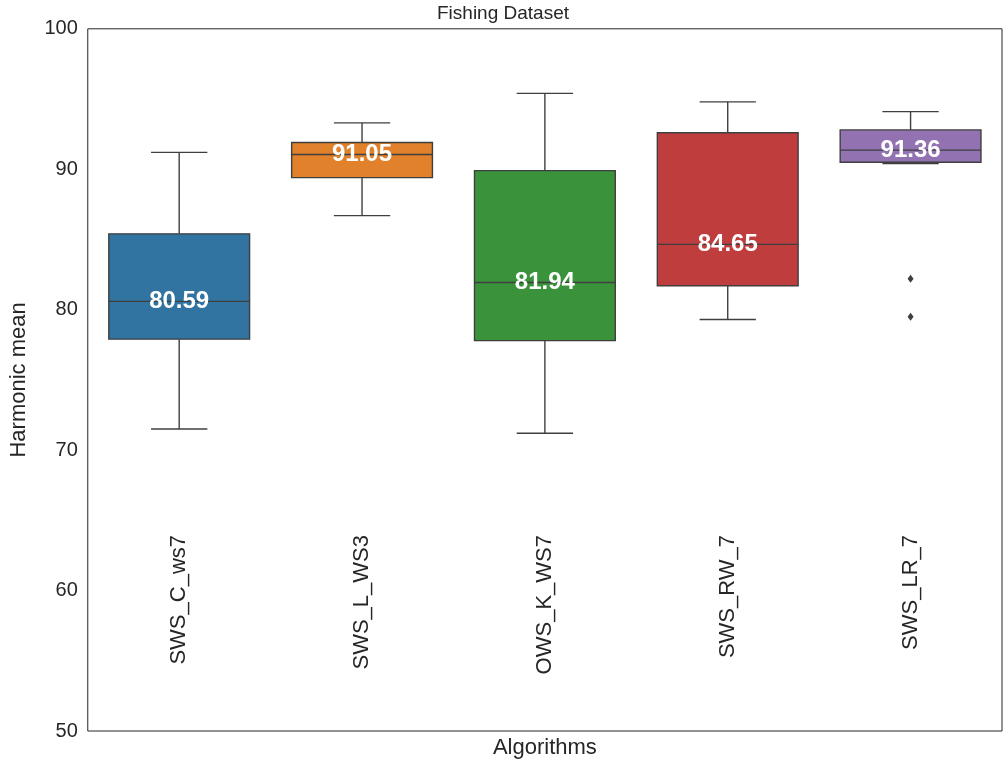 This screenshot has height=763, width=1008. What do you see at coordinates (178, 600) in the screenshot?
I see `x-tick-label: SWS_C_ws7` at bounding box center [178, 600].